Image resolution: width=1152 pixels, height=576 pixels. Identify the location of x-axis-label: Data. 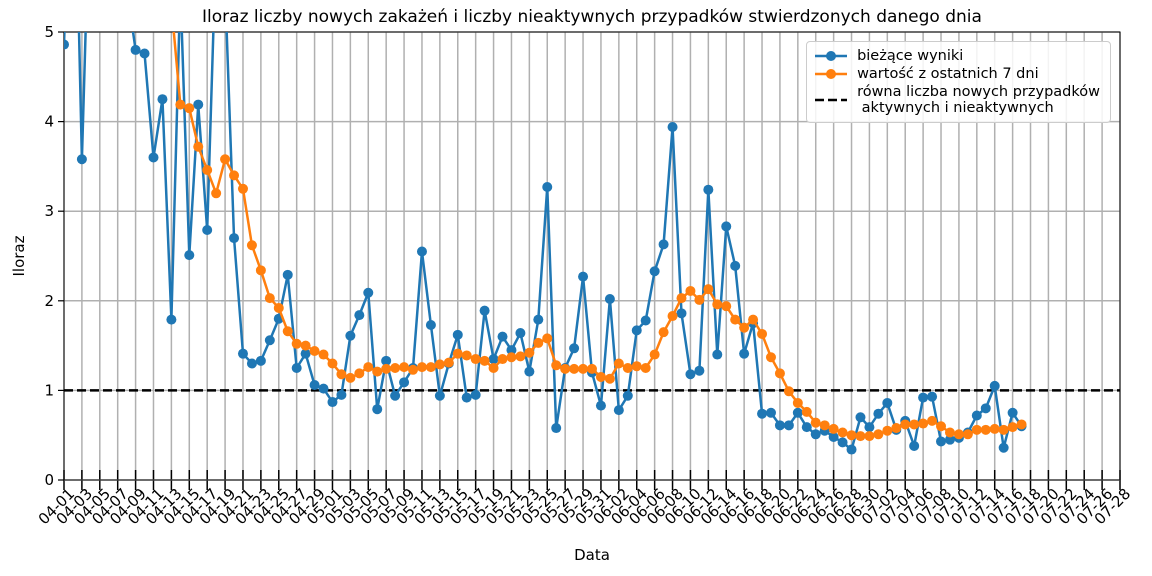
(592, 555).